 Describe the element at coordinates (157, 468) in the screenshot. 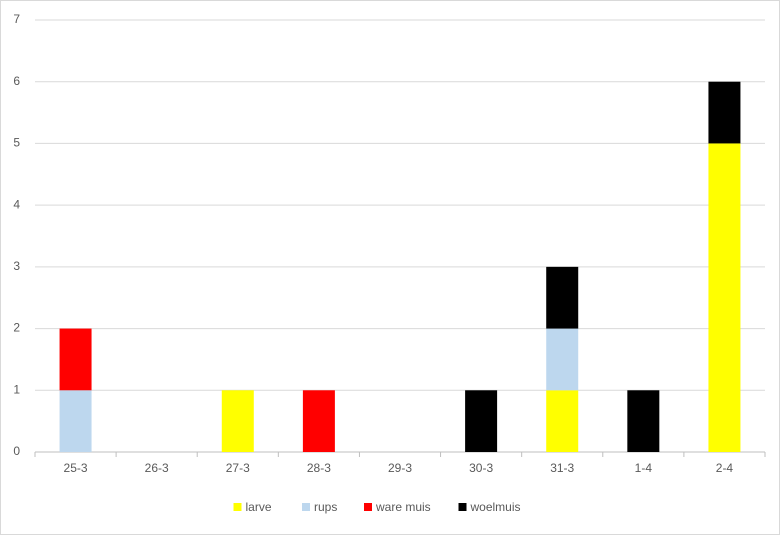

I see `x-tick-label: 26-3` at that location.